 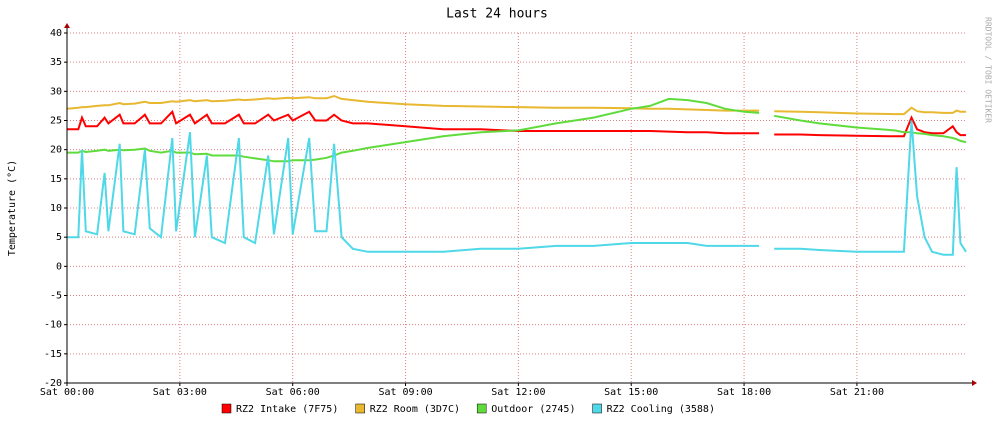 I want to click on x-tick-label: Sat 06:00, so click(x=293, y=392).